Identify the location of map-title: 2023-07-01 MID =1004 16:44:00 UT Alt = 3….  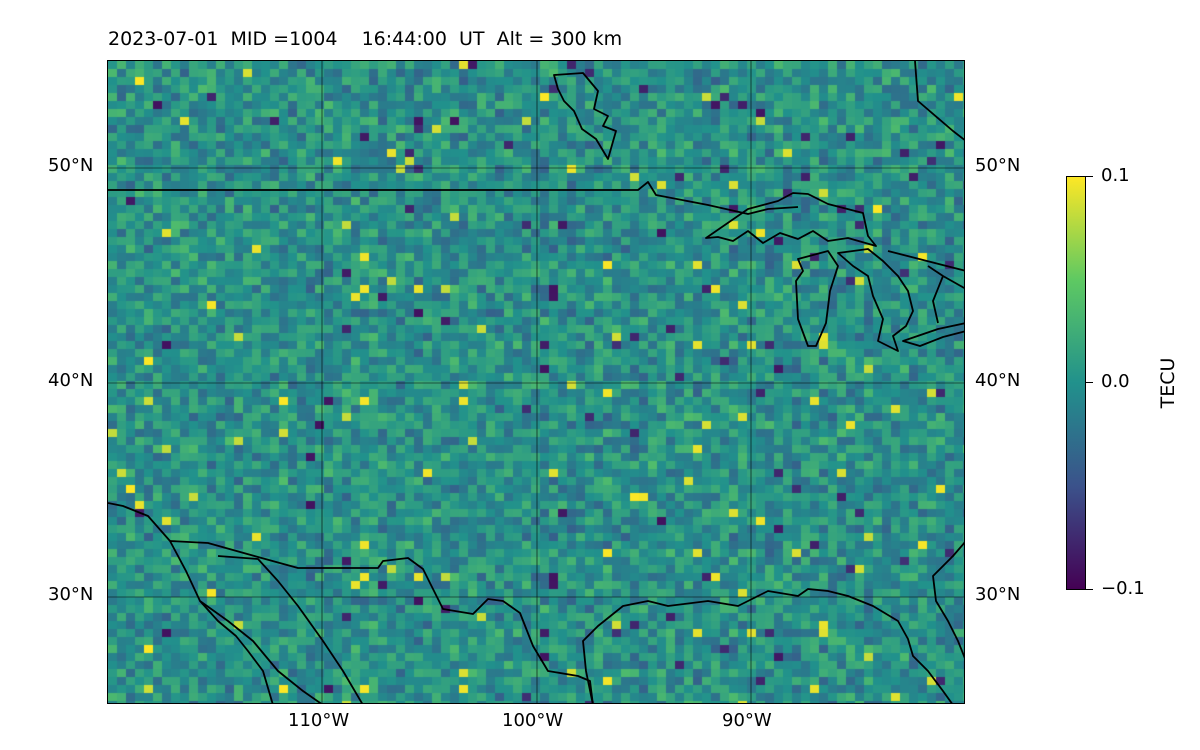
(365, 39).